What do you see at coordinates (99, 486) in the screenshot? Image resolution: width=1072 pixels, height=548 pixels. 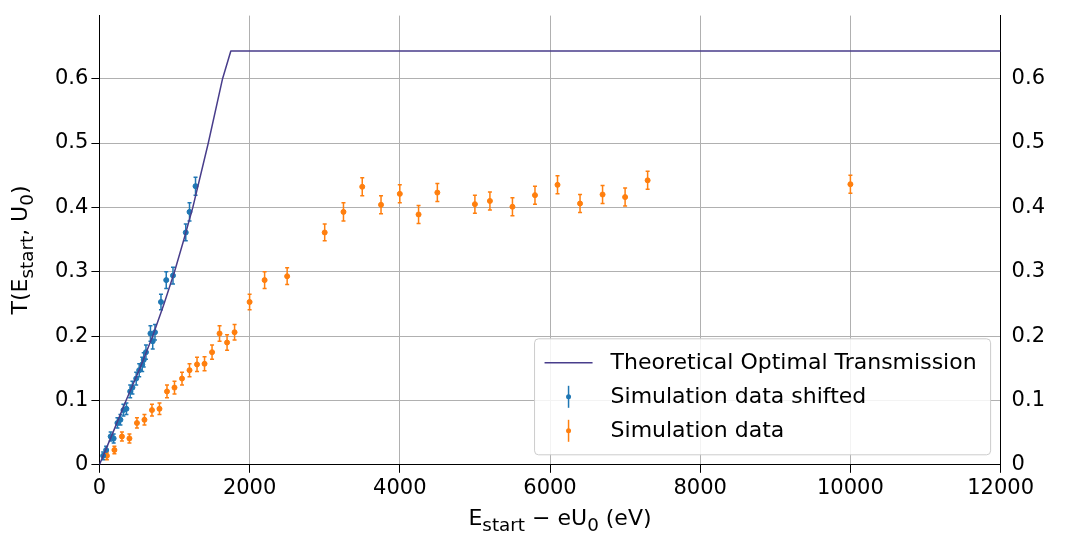 I see `x-tick-label: 0` at bounding box center [99, 486].